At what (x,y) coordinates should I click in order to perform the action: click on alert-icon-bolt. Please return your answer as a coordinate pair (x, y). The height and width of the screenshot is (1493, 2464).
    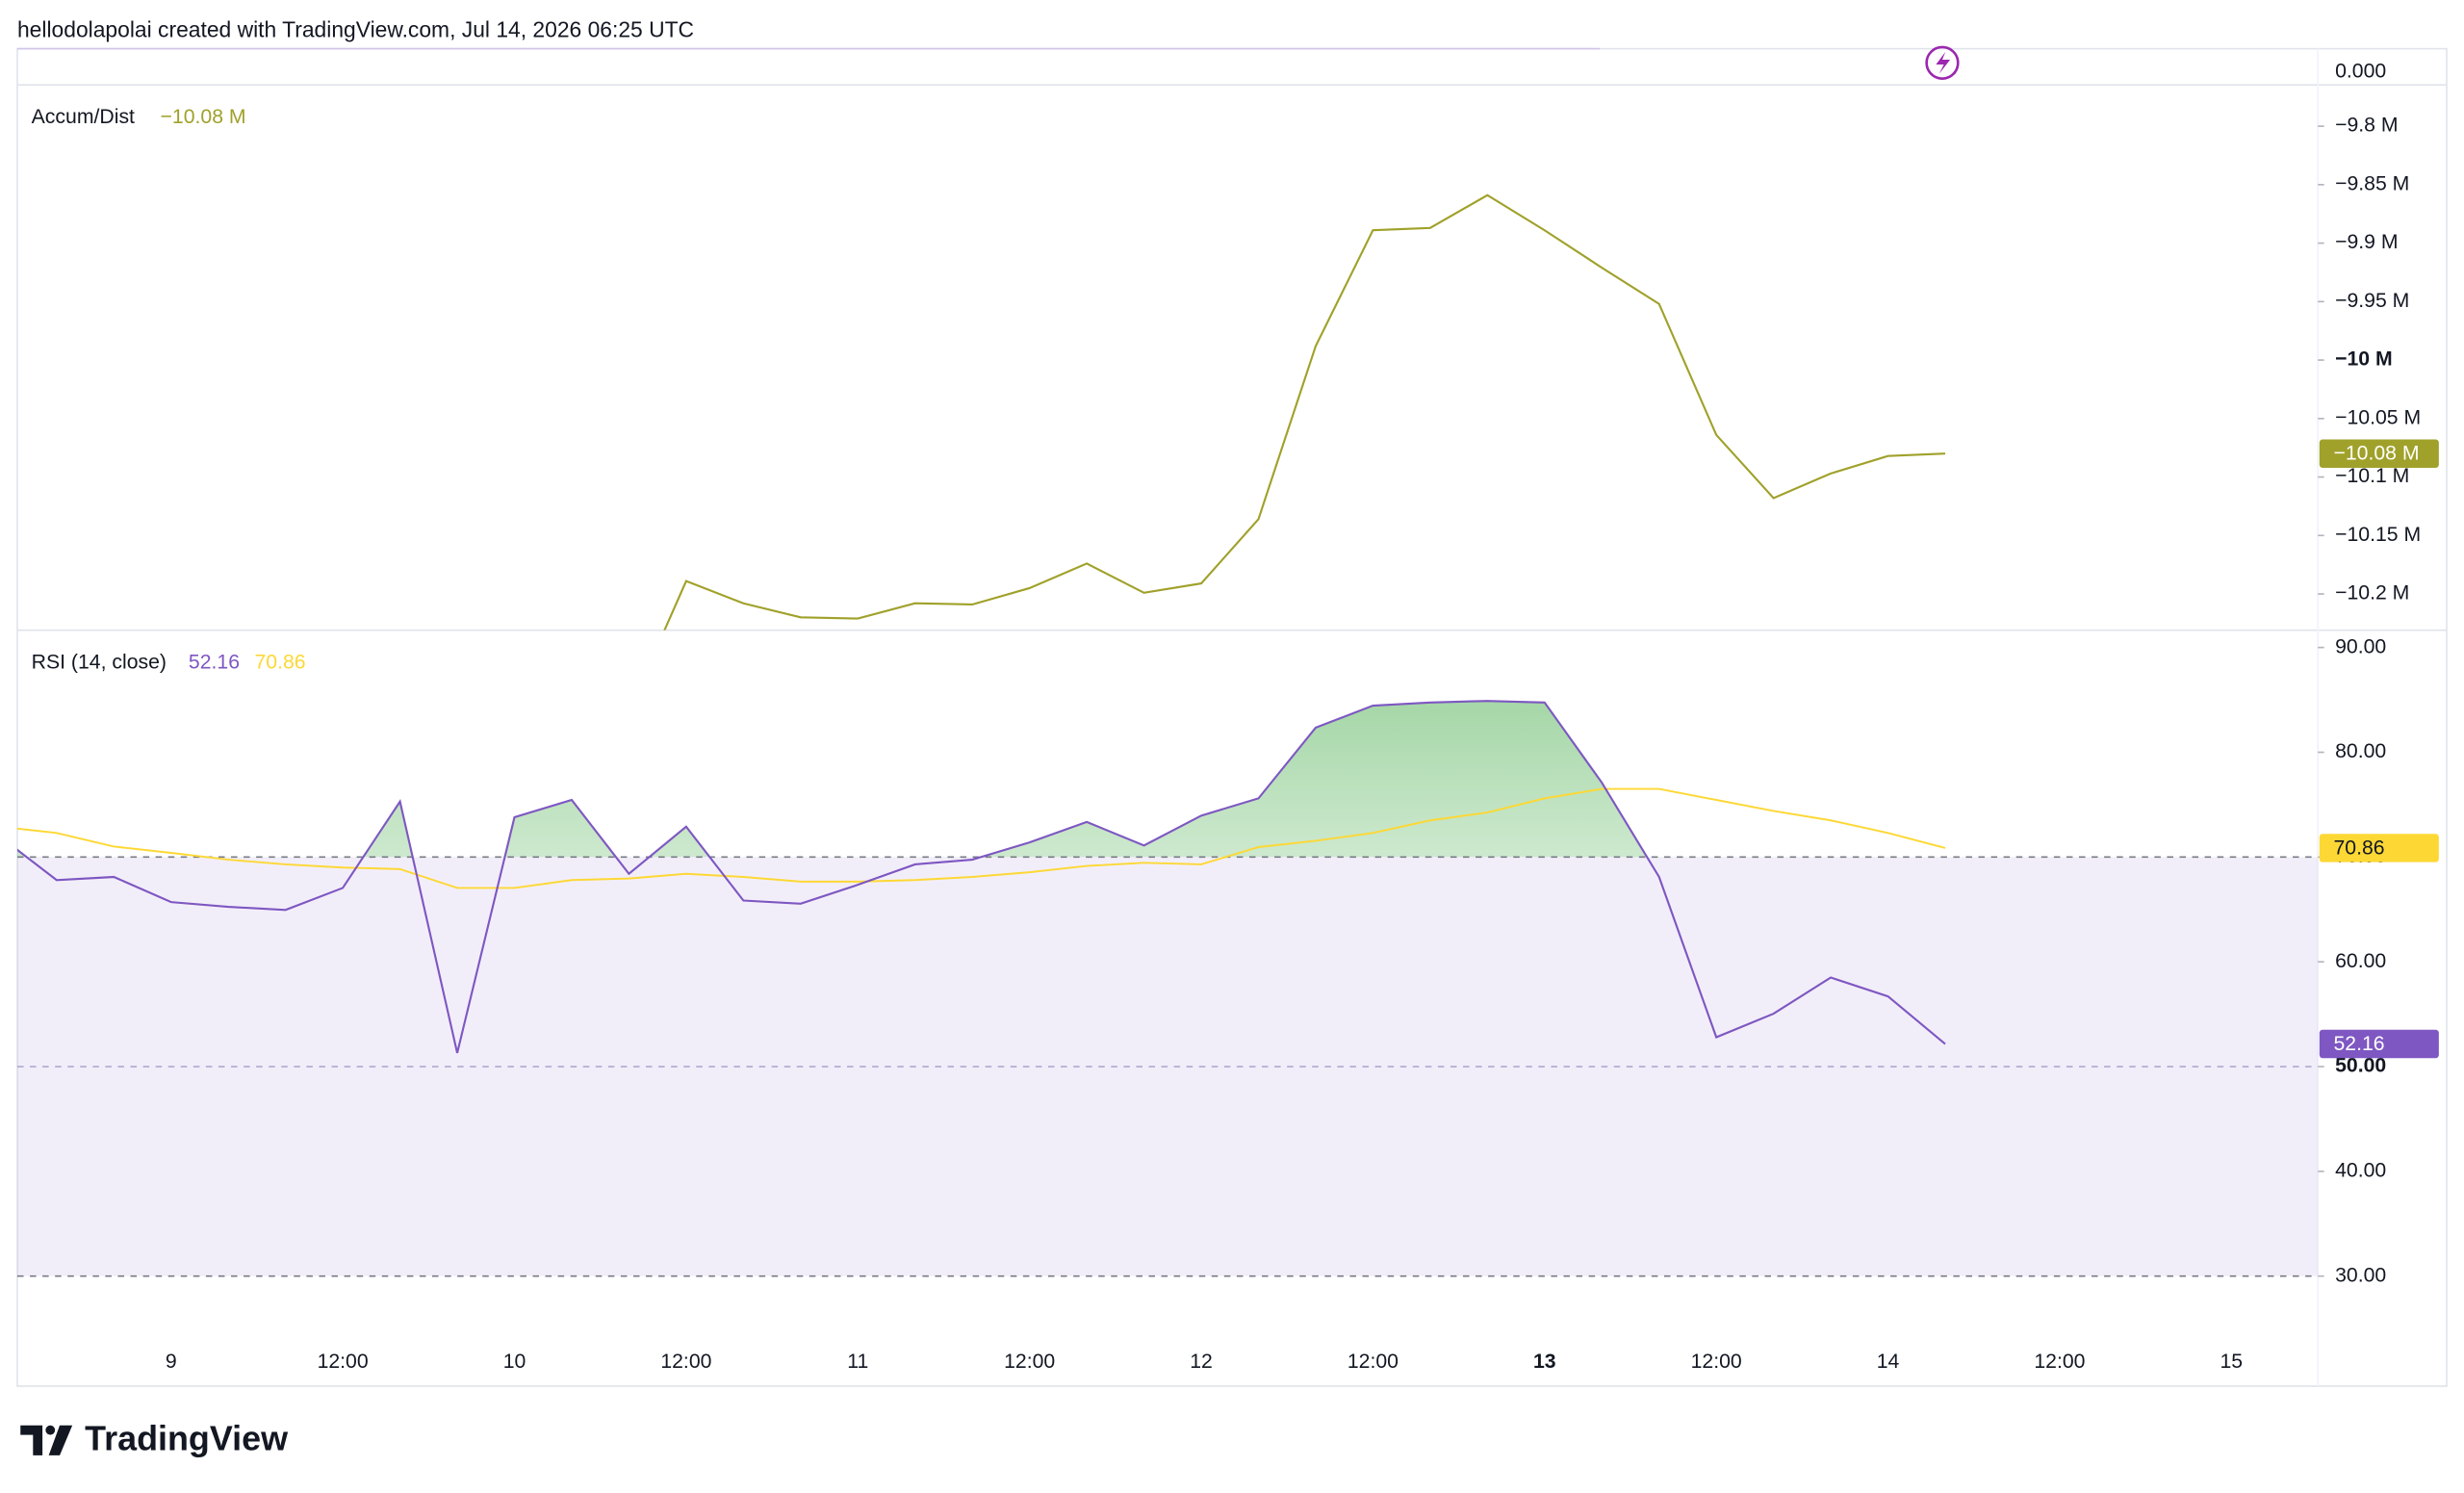
    Looking at the image, I should click on (1943, 62).